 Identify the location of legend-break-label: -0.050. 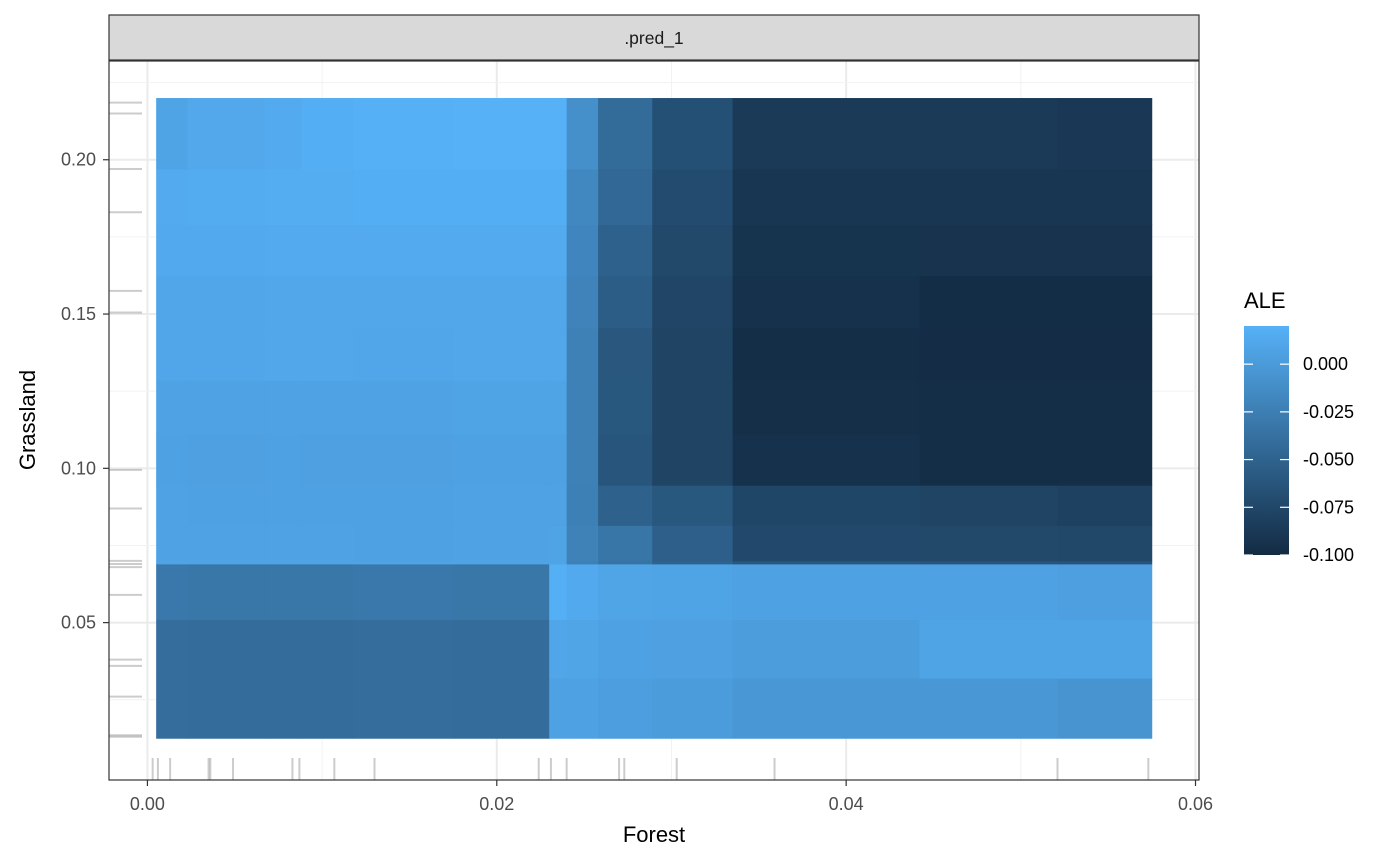
(1328, 460).